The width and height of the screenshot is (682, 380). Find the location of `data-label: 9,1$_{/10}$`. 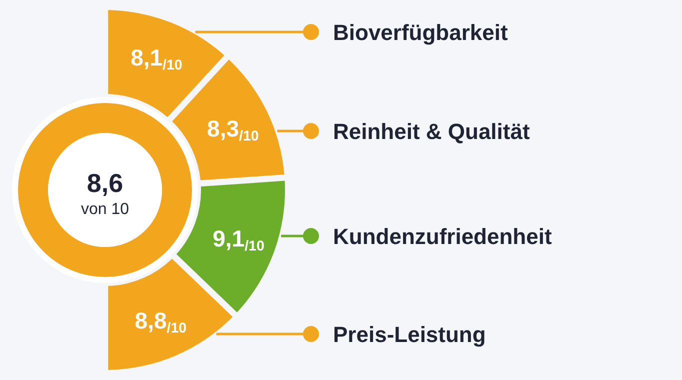

data-label: 9,1$_{/10}$ is located at coordinates (238, 239).